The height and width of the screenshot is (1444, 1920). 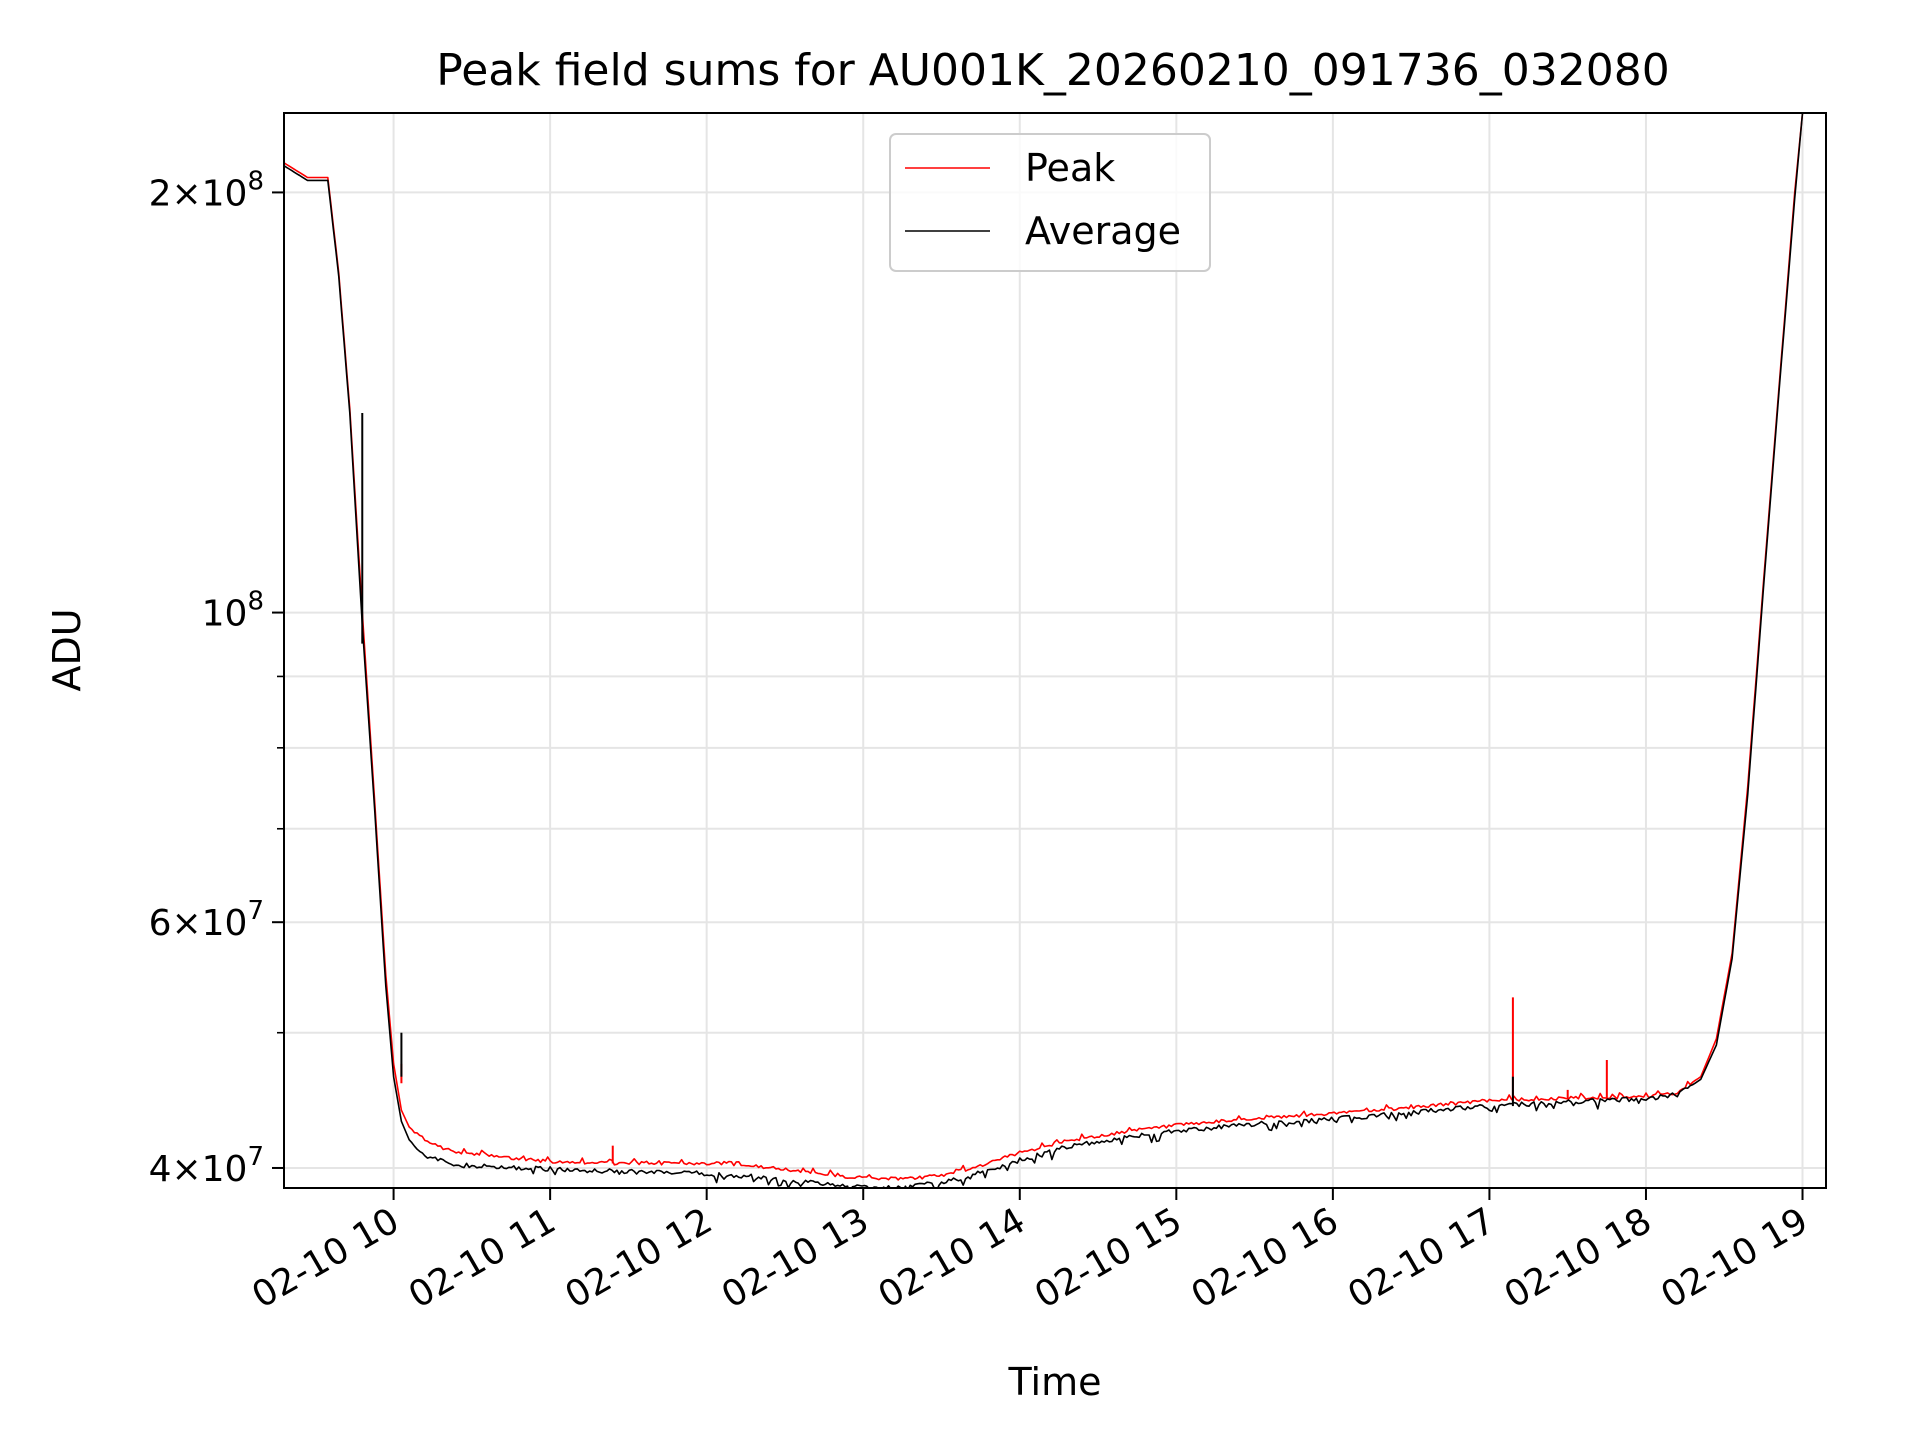 I want to click on x-tick-label: 02-10 17, so click(x=1421, y=1258).